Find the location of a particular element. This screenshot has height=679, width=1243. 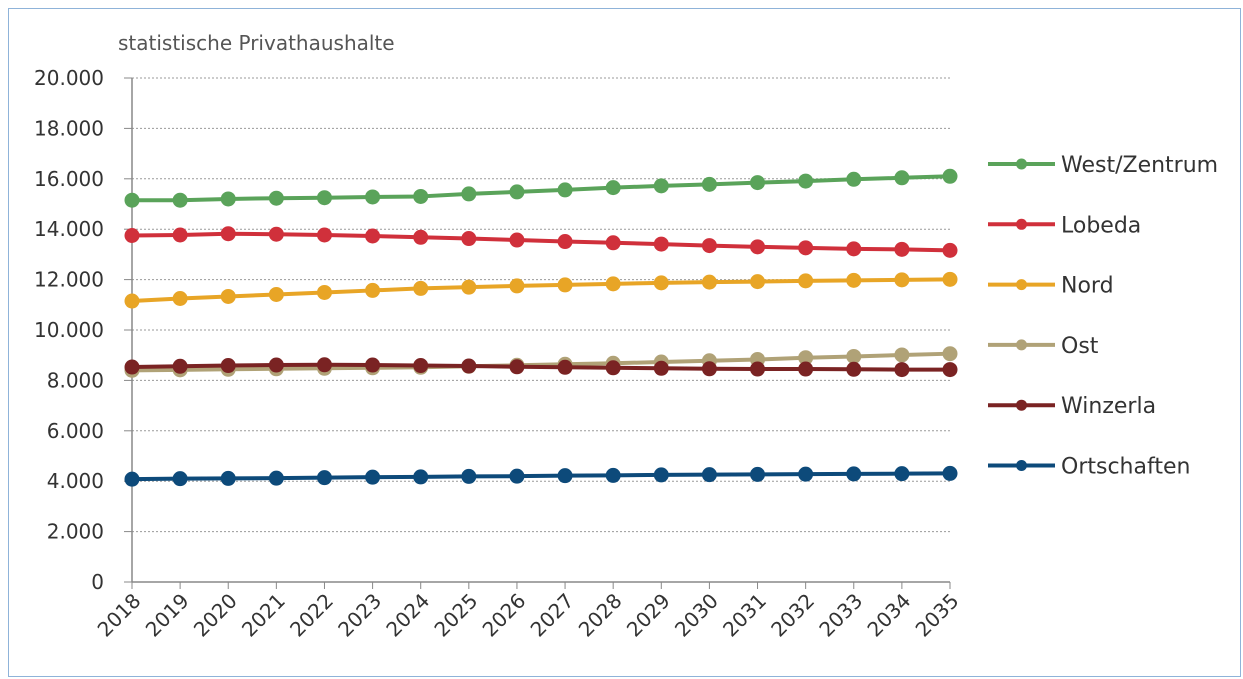

legend-label: West/Zentrum is located at coordinates (1139, 165).